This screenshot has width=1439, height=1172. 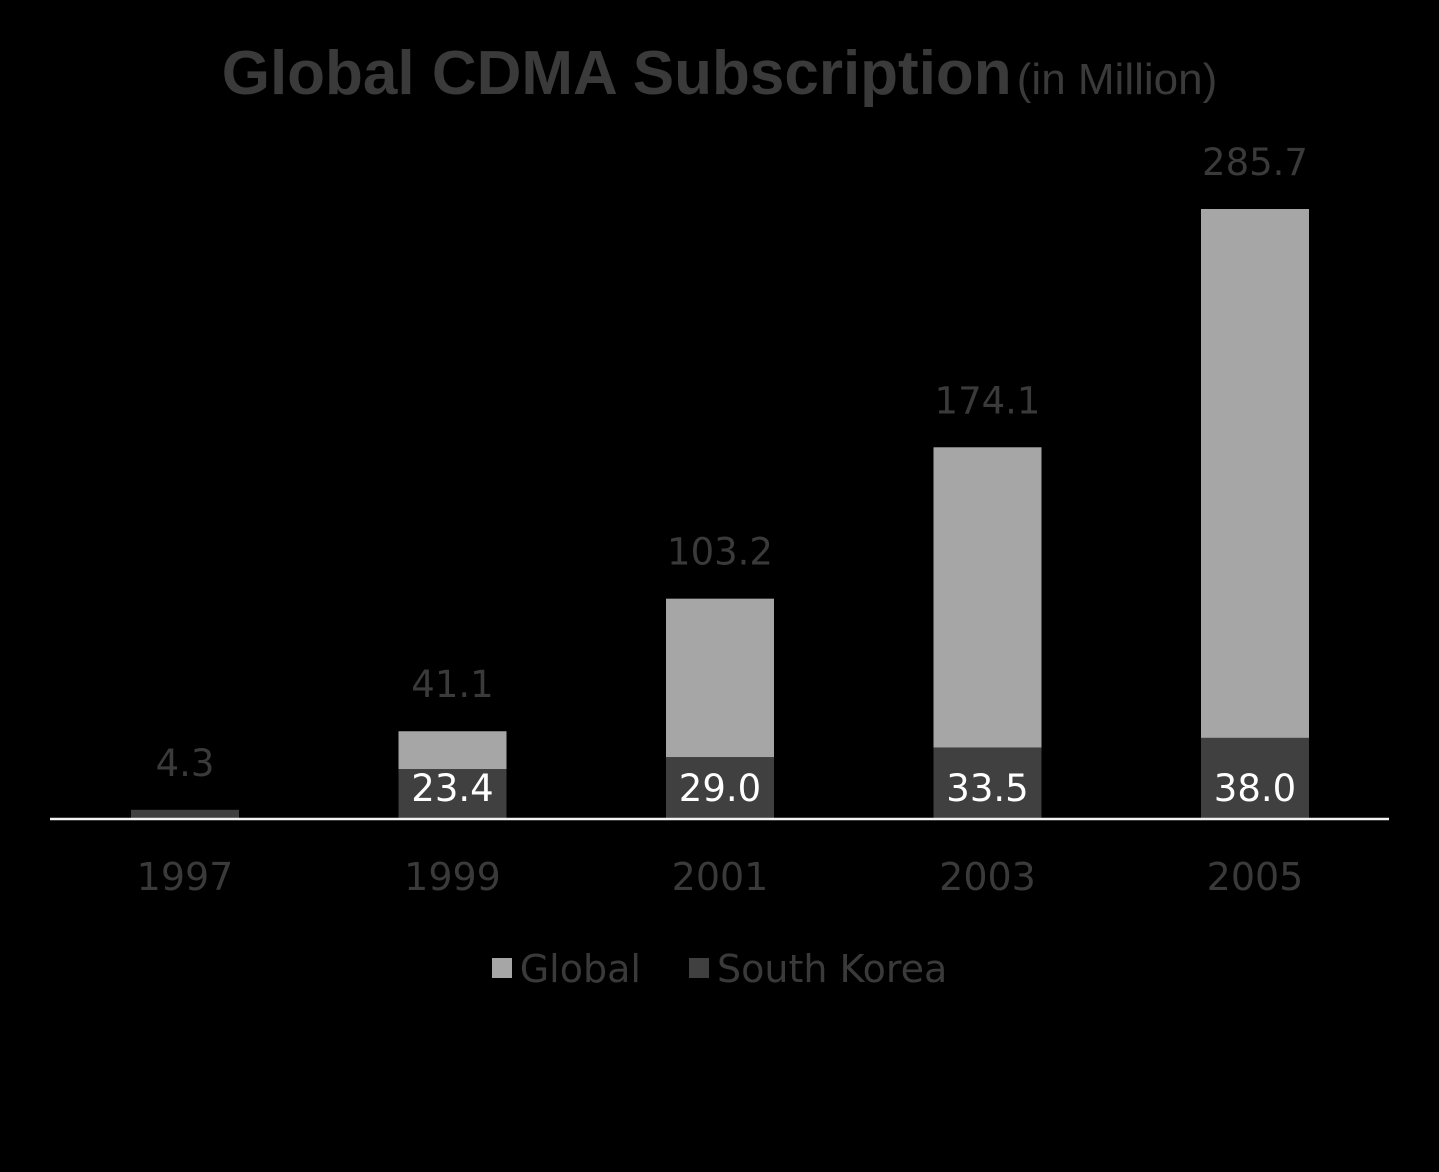 I want to click on data-label-south-korea-2003: 33.5, so click(x=987, y=788).